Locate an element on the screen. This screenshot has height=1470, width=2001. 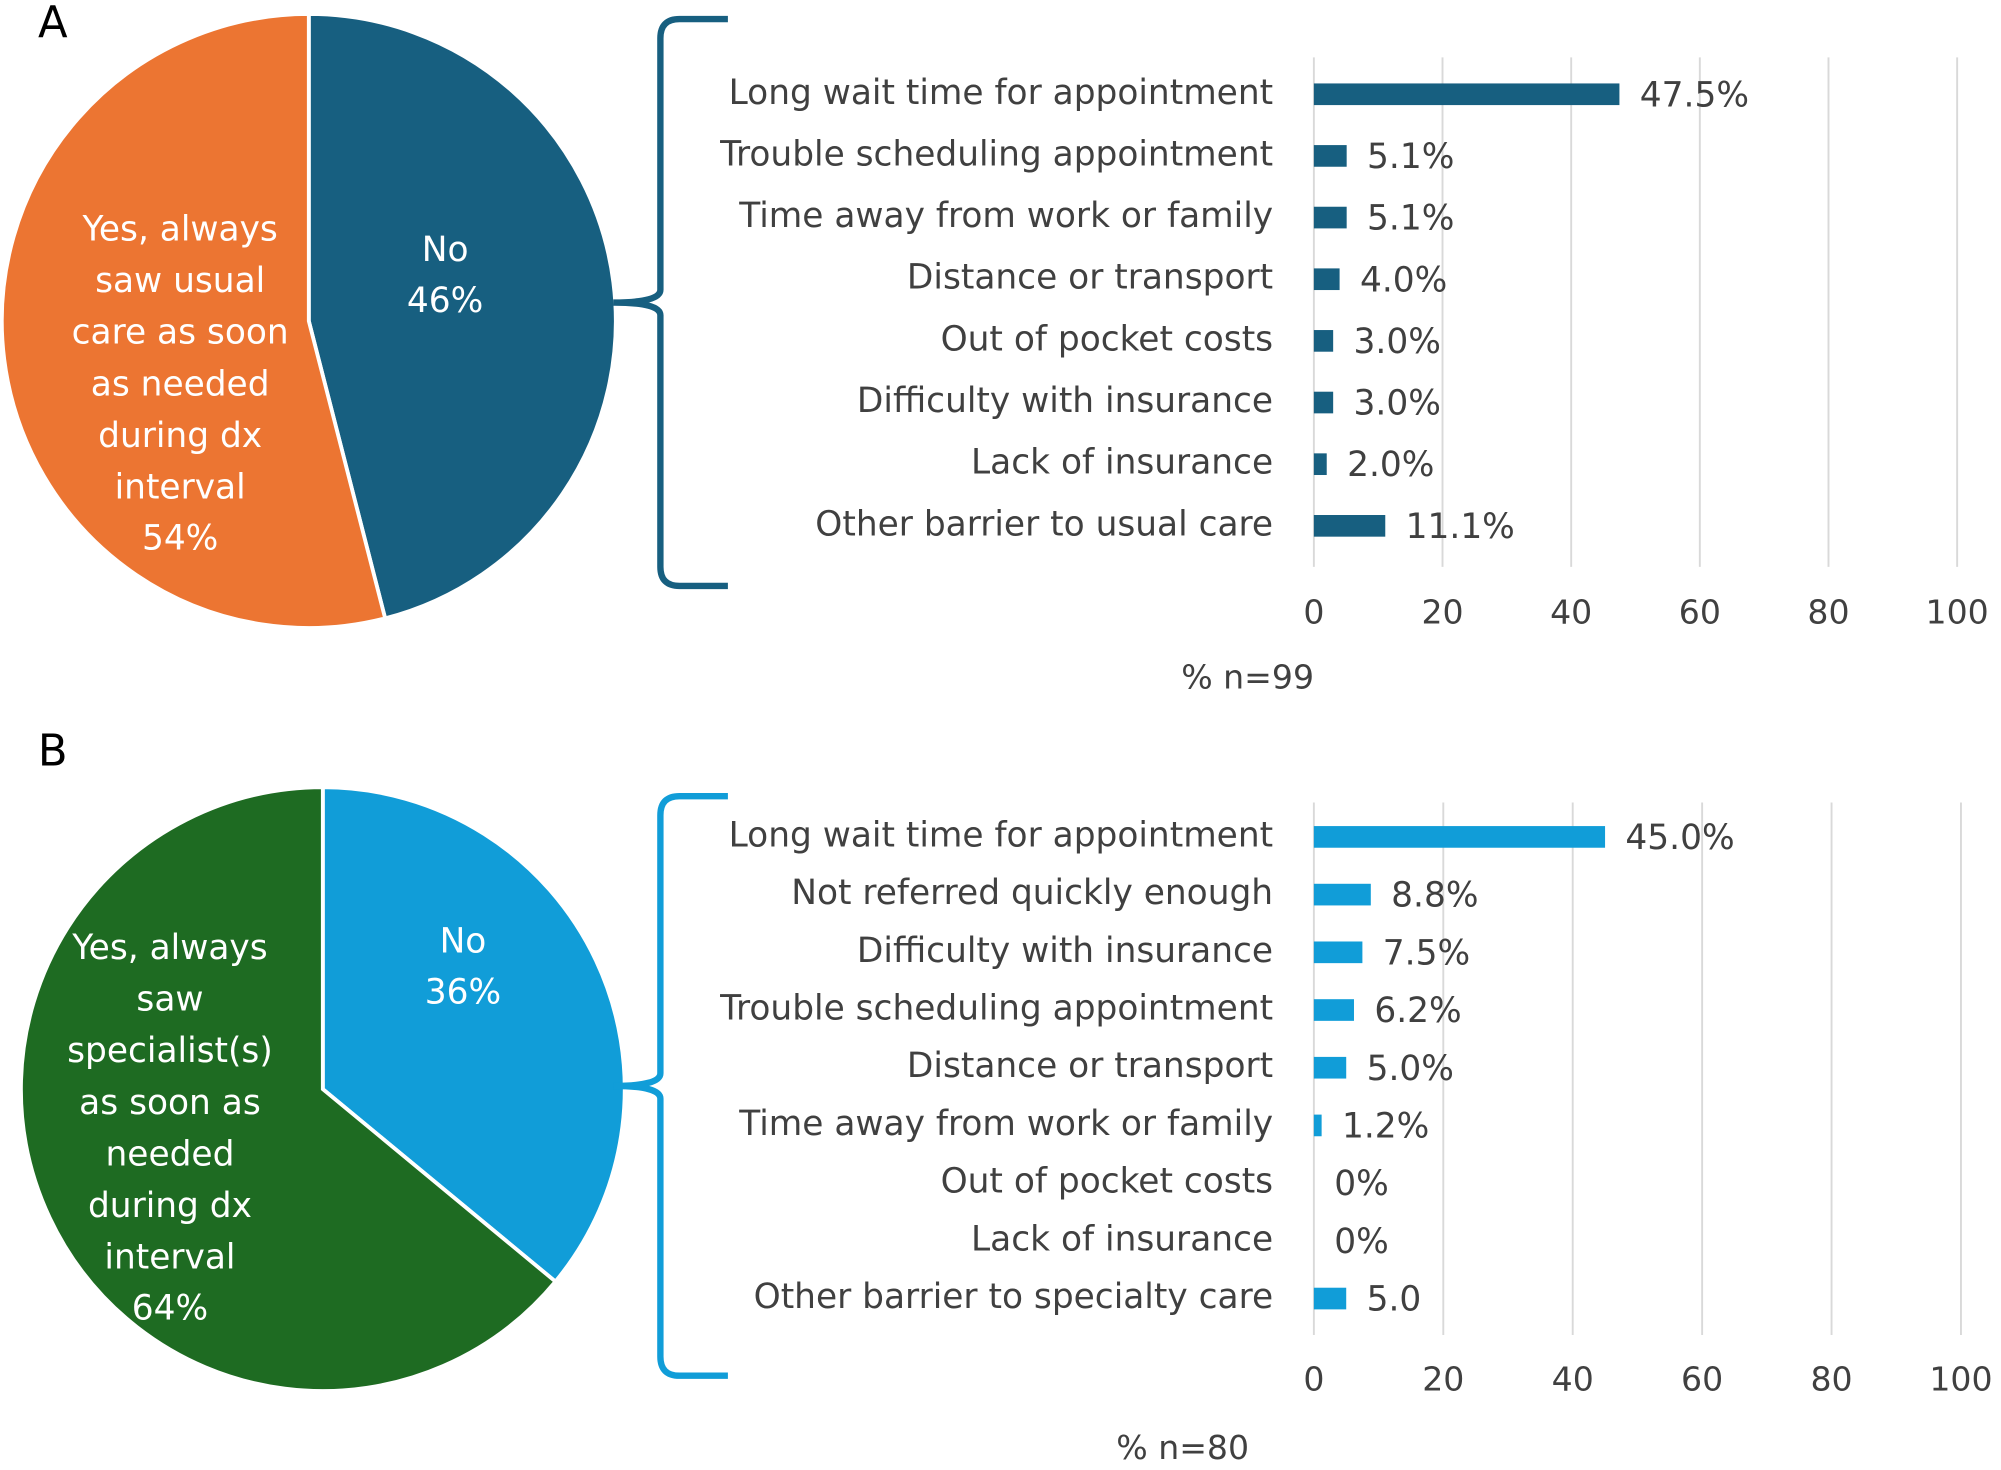
value-label: 2.0% is located at coordinates (1390, 465).